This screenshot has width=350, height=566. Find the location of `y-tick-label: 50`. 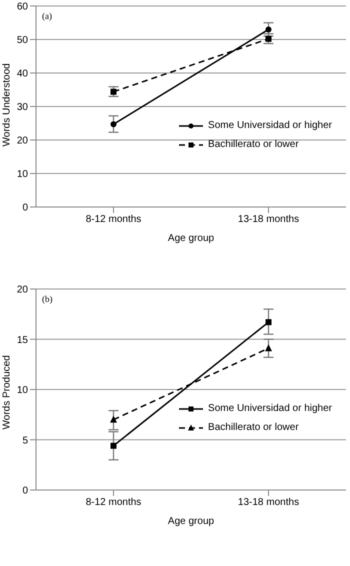

y-tick-label: 50 is located at coordinates (22, 40).